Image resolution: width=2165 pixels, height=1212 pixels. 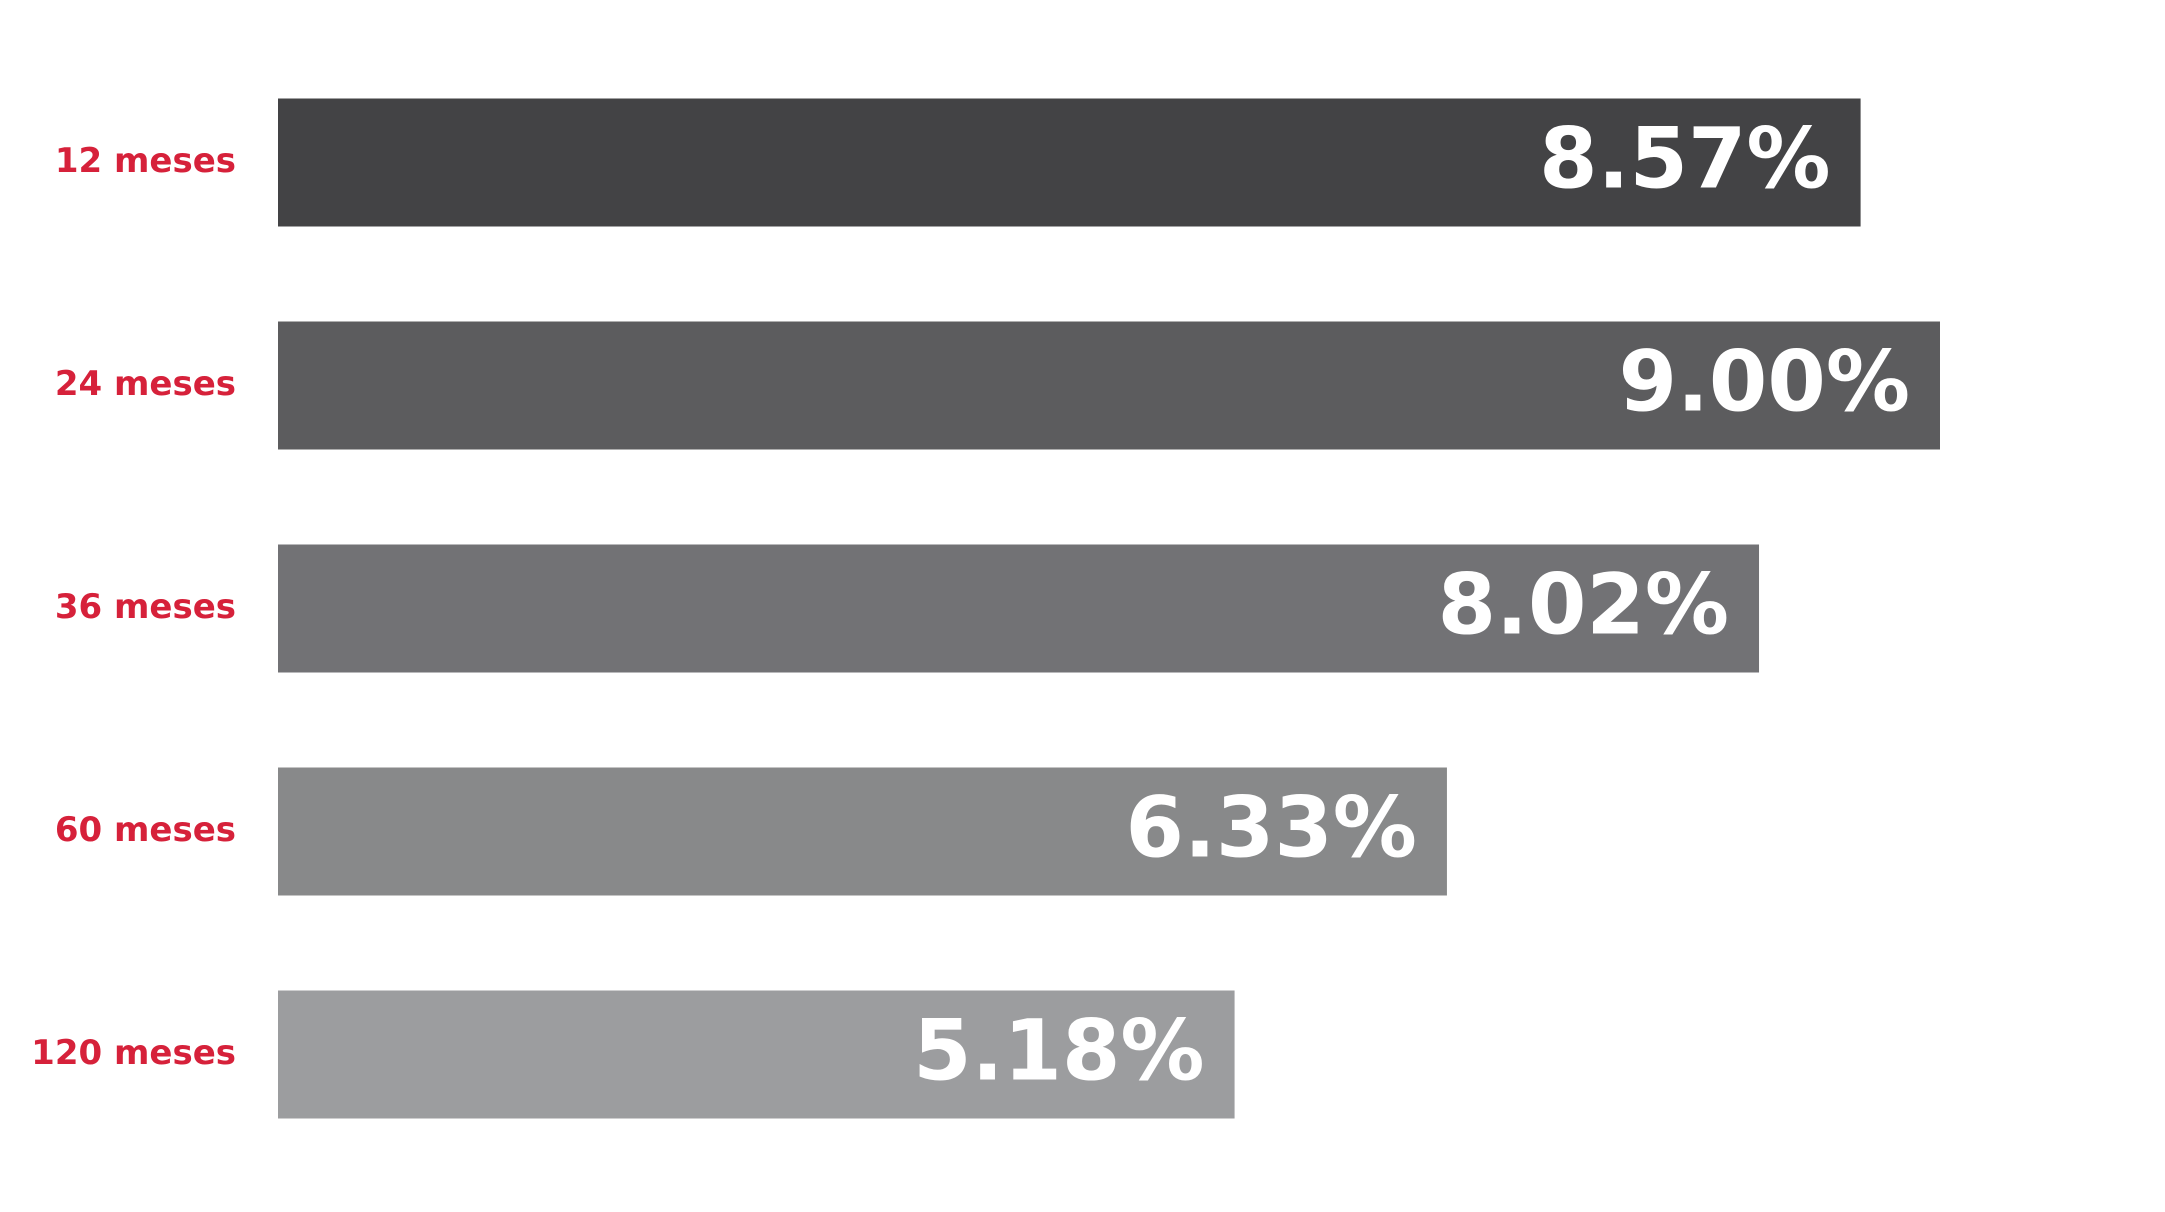 I want to click on value-label: 9.00%, so click(x=1764, y=381).